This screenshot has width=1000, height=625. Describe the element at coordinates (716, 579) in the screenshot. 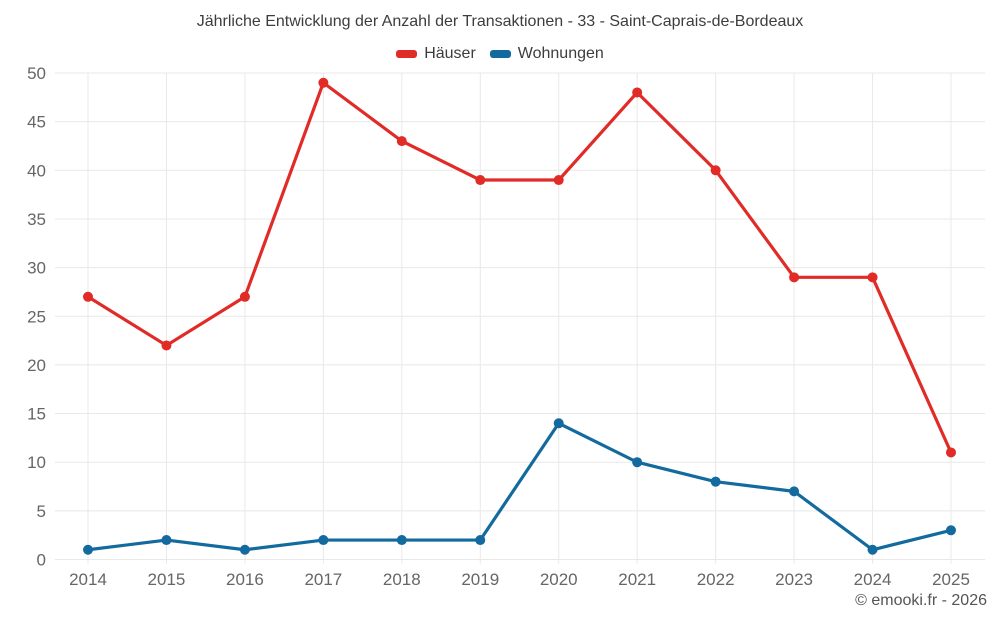

I see `x-tick-label: 2022` at that location.